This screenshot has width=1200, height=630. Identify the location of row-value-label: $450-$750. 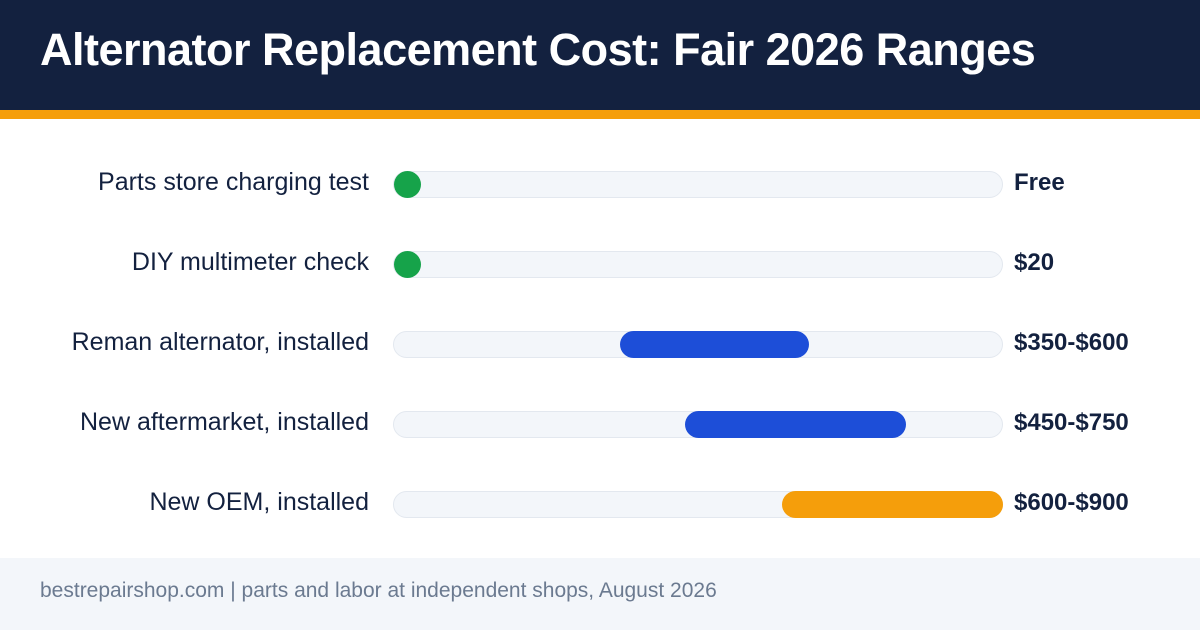
(1071, 422).